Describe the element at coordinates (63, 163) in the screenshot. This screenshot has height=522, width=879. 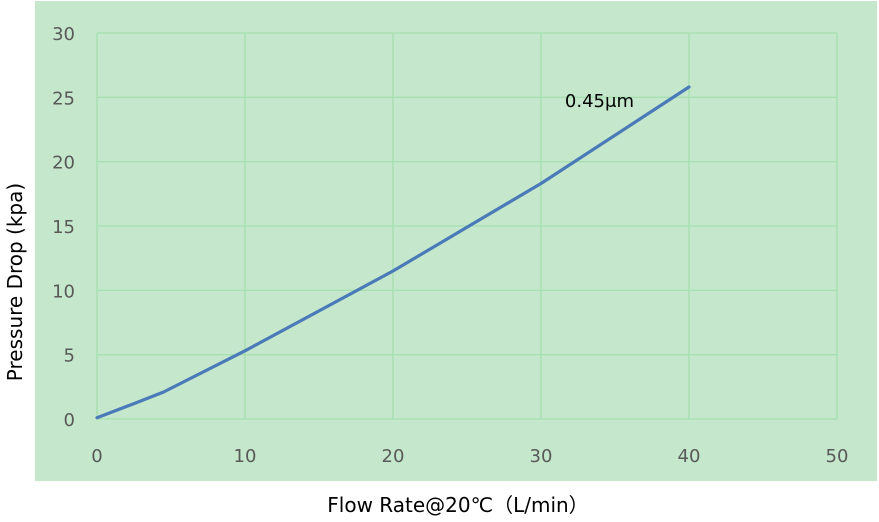
I see `y-tick-label: 20` at that location.